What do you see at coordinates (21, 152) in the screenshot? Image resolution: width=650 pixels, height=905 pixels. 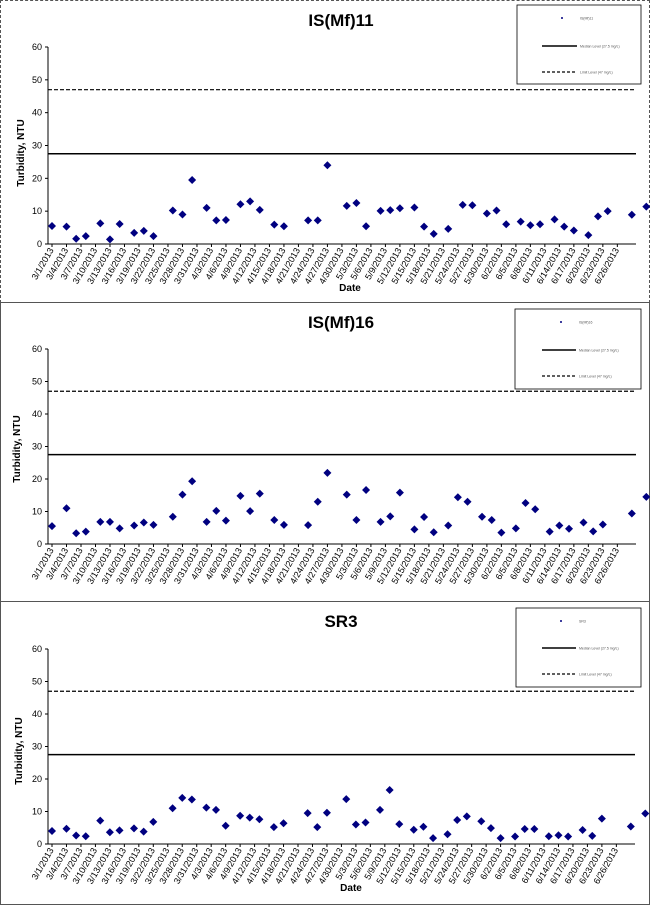 I see `y-axis-label: Turbidity, NTU` at bounding box center [21, 152].